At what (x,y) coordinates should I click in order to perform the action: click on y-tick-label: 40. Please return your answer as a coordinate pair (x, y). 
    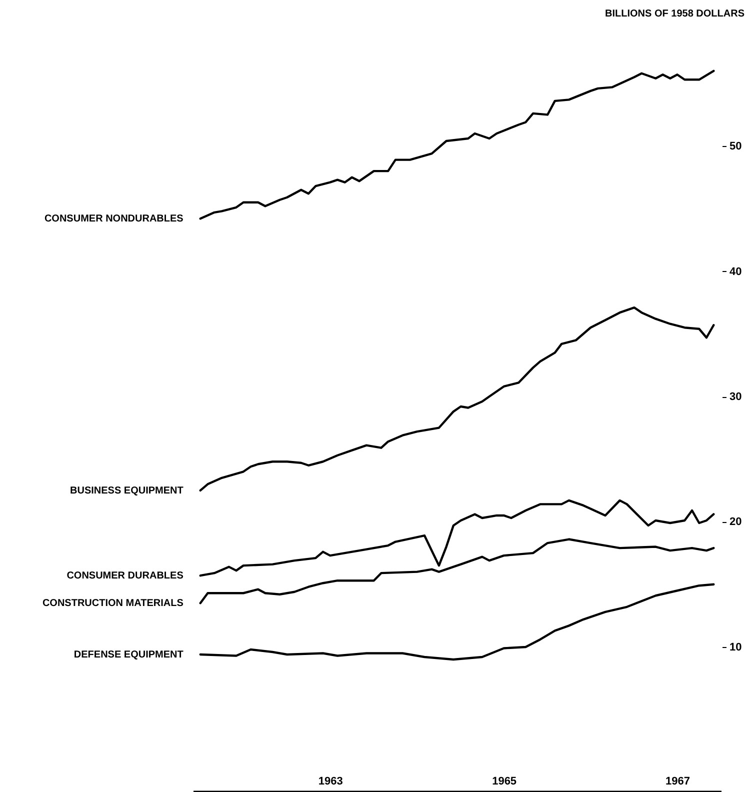
    Looking at the image, I should click on (736, 272).